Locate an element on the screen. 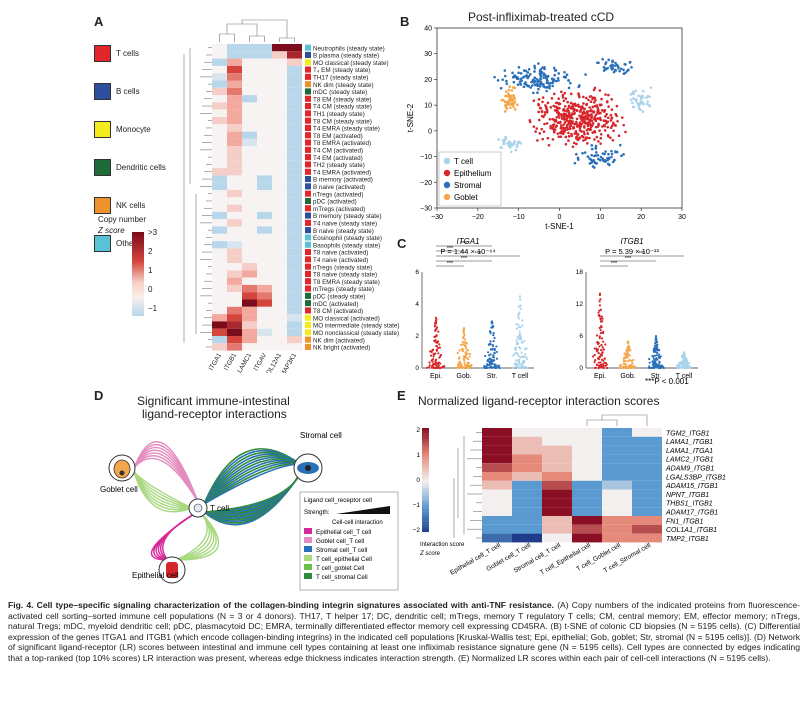 The image size is (807, 712). tsne-x-tick-label: −30 is located at coordinates (437, 217).